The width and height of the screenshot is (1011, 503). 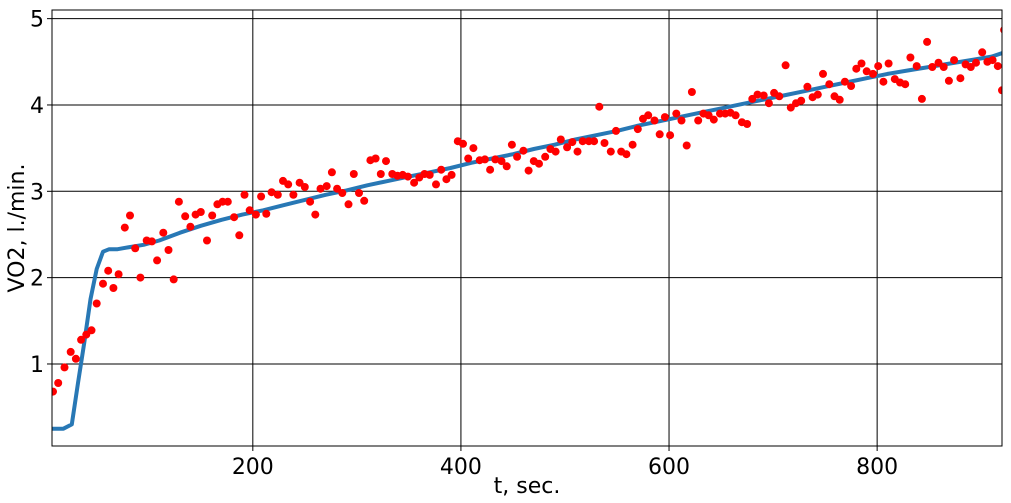 What do you see at coordinates (37, 20) in the screenshot?
I see `y-tick-label: 5` at bounding box center [37, 20].